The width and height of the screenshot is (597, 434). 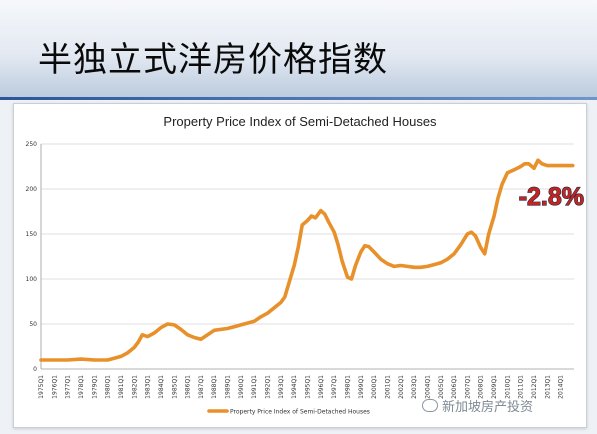 What do you see at coordinates (161, 387) in the screenshot?
I see `x-tick-label: 1984Q1` at bounding box center [161, 387].